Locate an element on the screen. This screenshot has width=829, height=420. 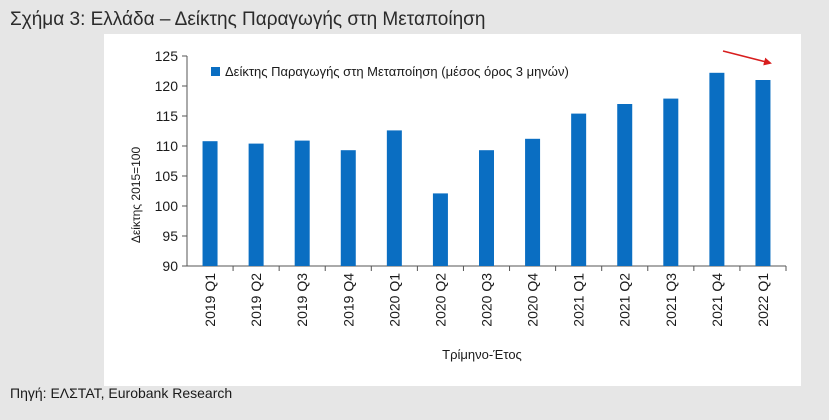
x-tick-label: 2020 Q2 is located at coordinates (440, 300).